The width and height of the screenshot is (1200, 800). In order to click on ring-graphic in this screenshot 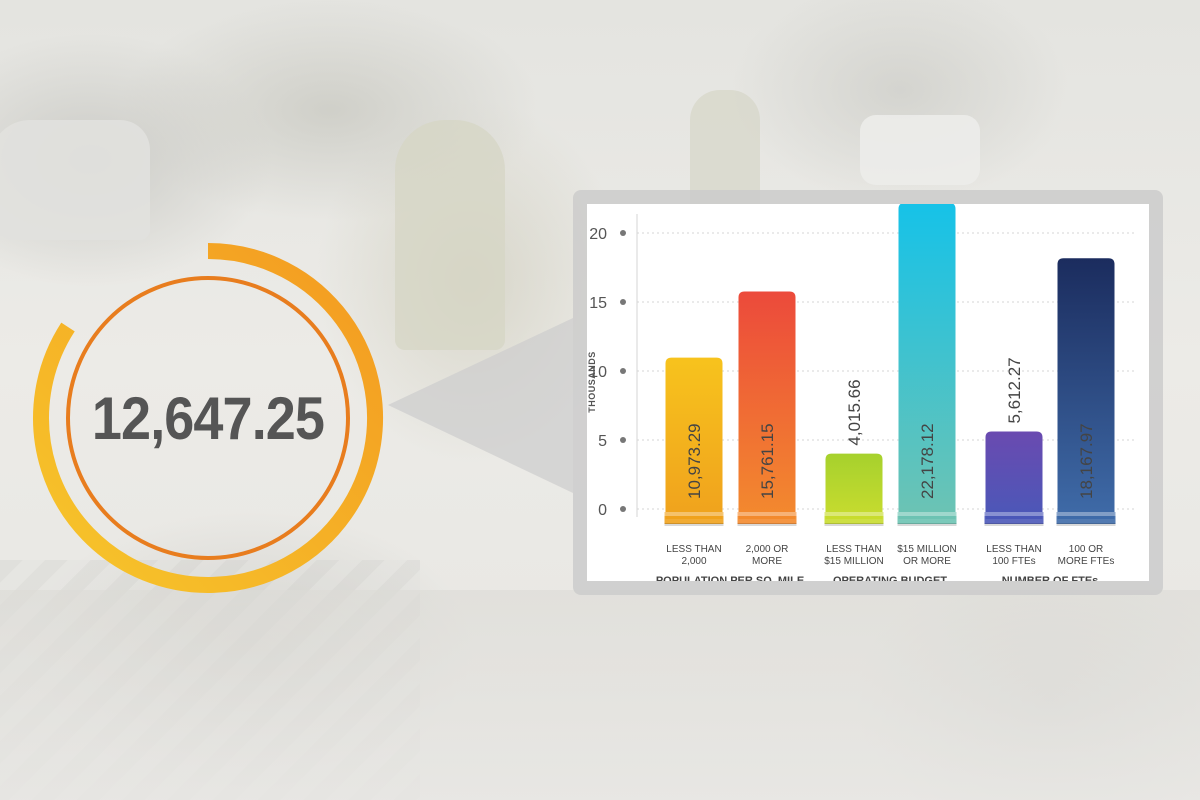, I will do `click(208, 418)`.